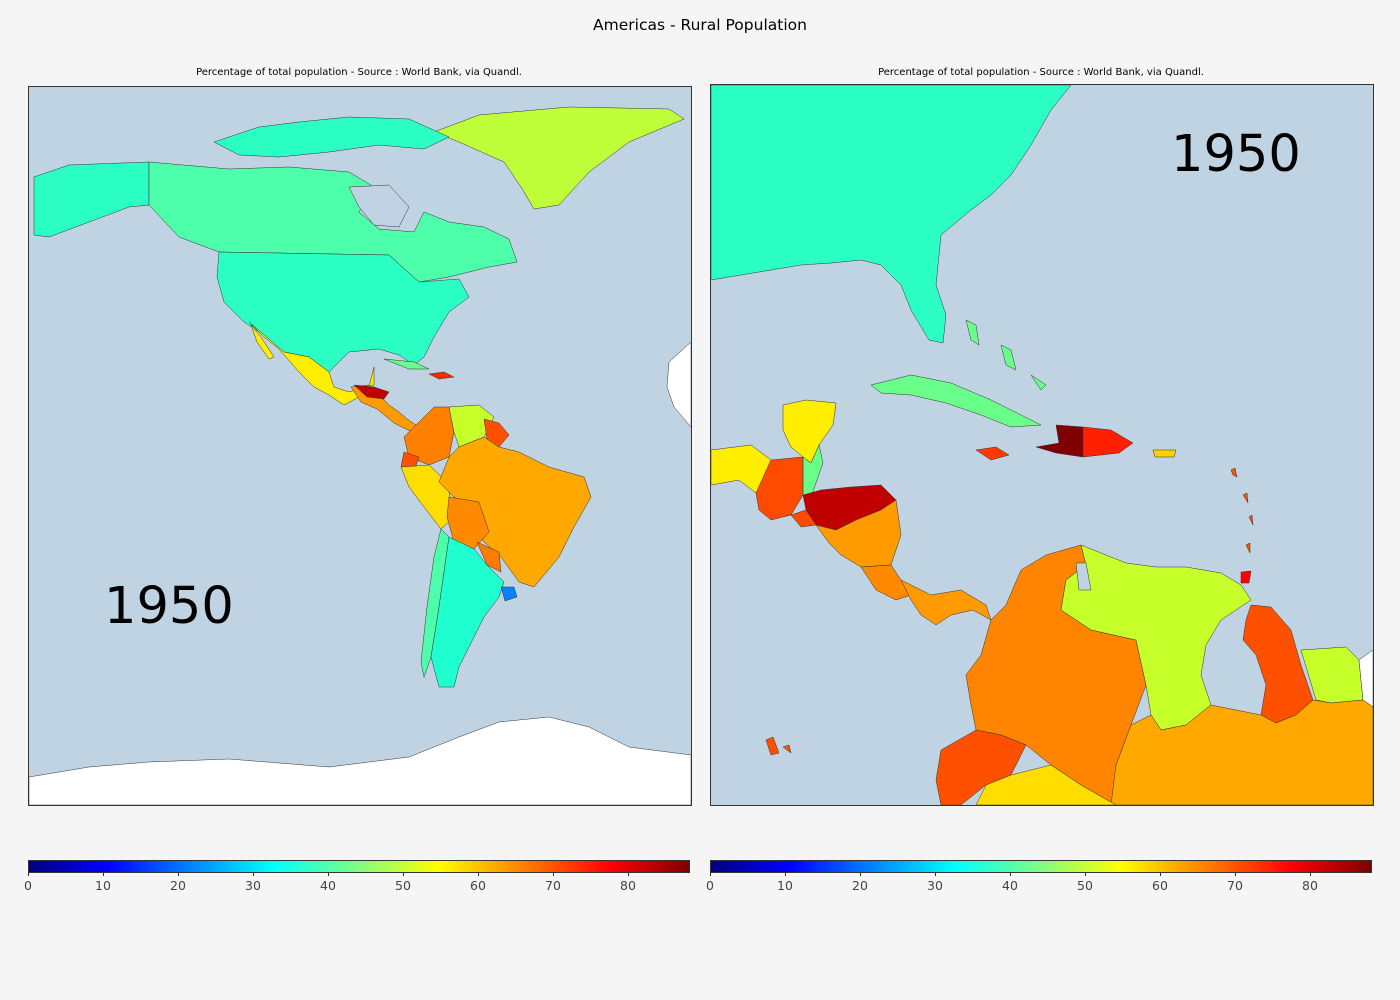 This screenshot has height=1000, width=1400. What do you see at coordinates (1059, 441) in the screenshot?
I see `haiti-shape` at bounding box center [1059, 441].